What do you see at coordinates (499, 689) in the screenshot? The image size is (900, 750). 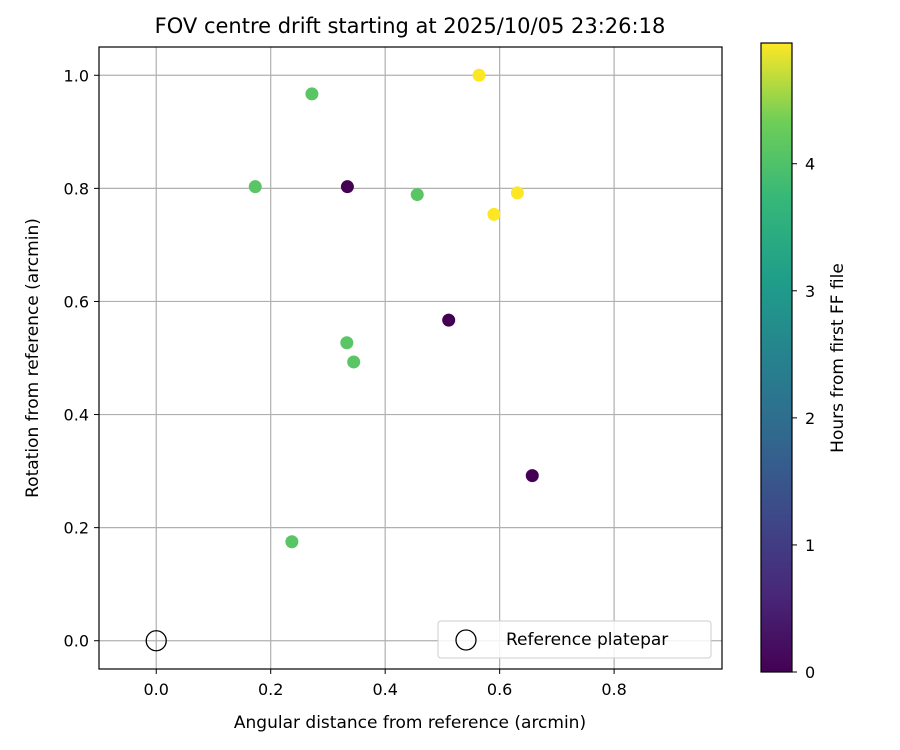 I see `x-tick-label: 0.6` at bounding box center [499, 689].